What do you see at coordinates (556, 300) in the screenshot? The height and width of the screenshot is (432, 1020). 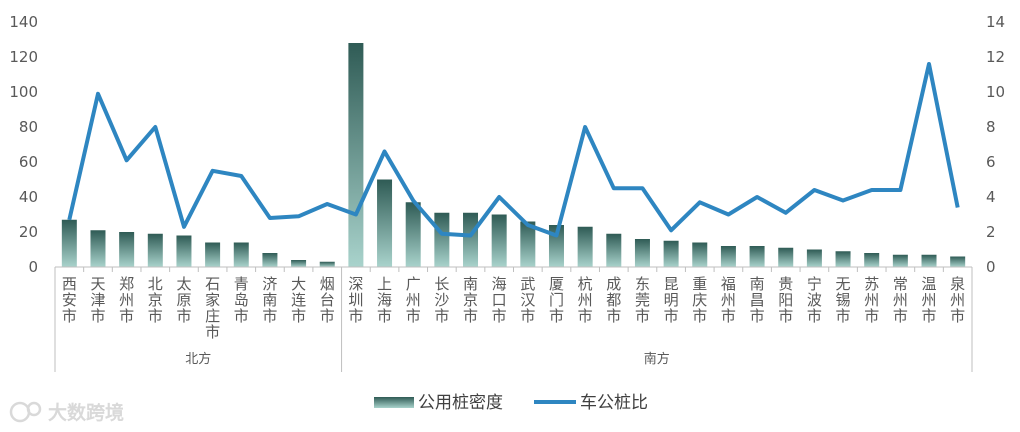 I see `category-label: 厦门市` at bounding box center [556, 300].